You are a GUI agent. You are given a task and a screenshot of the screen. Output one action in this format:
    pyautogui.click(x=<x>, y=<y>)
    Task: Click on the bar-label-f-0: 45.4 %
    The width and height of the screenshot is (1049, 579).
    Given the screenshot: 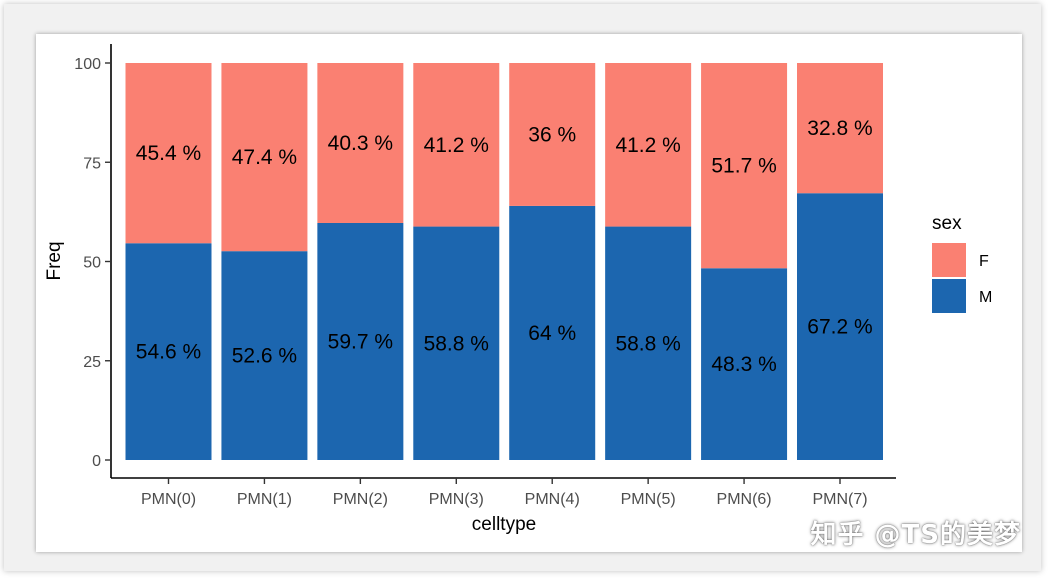 What is the action you would take?
    pyautogui.click(x=168, y=153)
    